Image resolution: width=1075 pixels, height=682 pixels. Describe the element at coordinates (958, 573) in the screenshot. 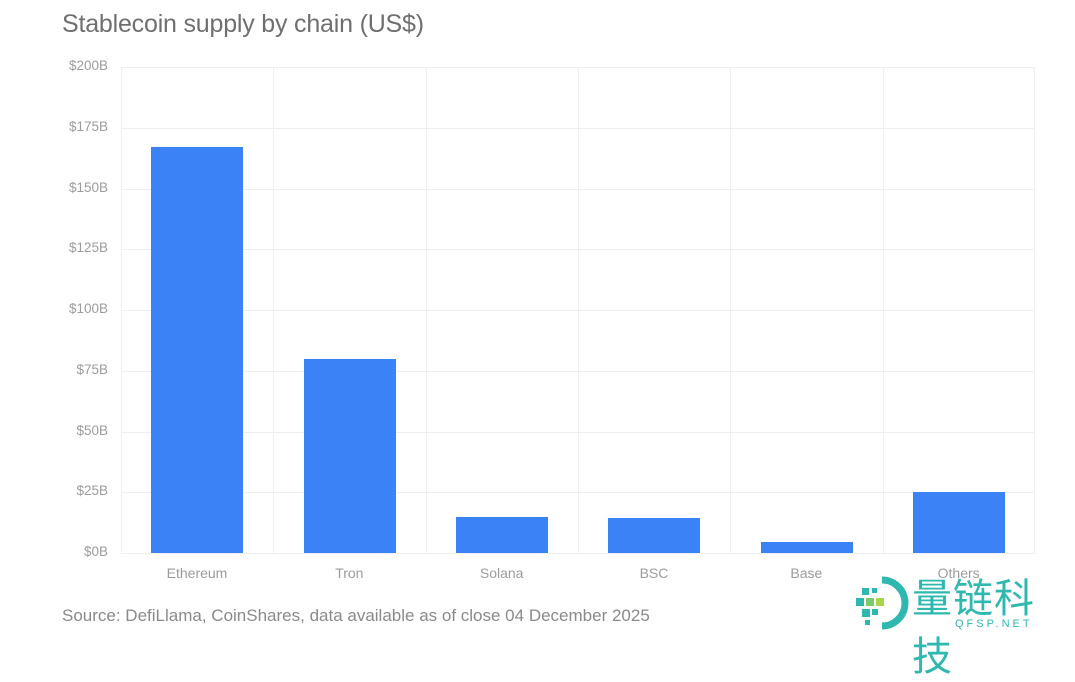

I see `x-tick-label: Others` at that location.